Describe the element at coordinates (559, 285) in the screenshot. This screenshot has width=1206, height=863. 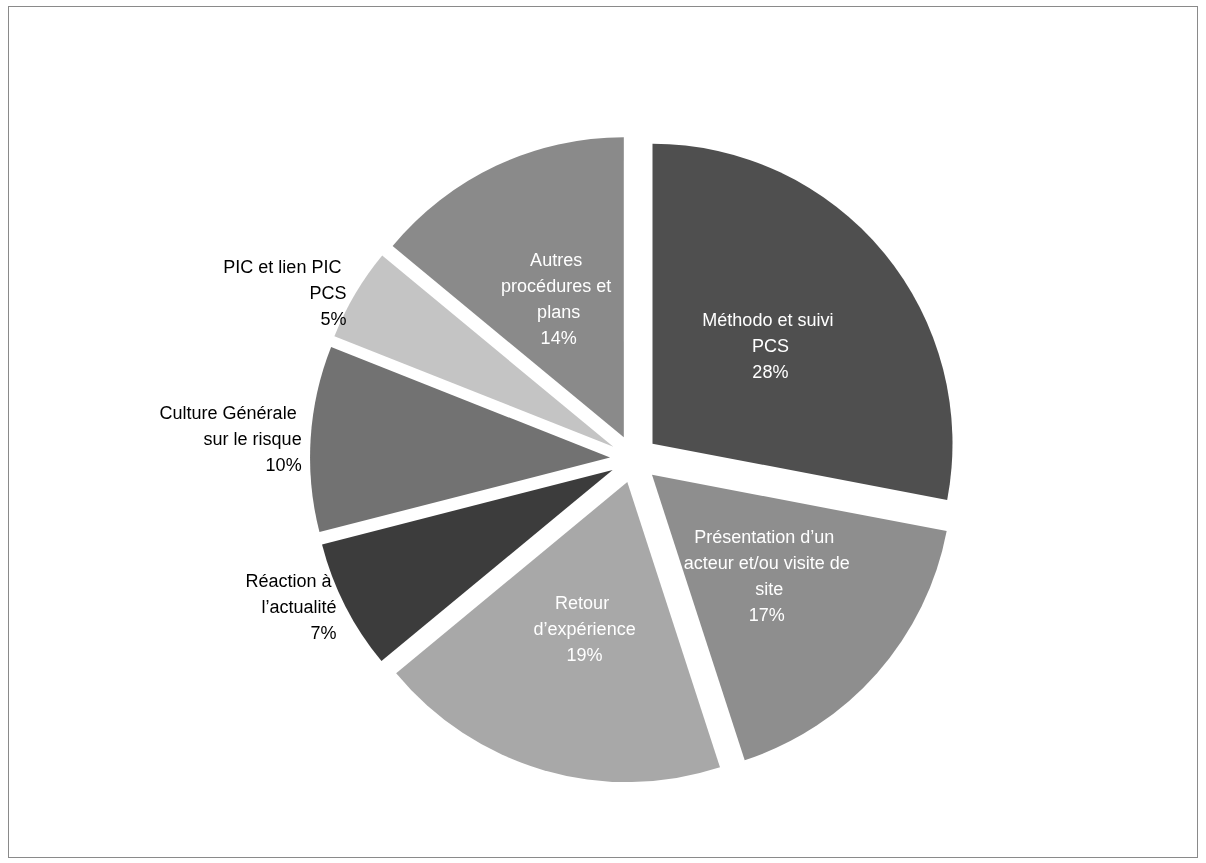
I see `slice-label: Autres procédures et plans` at that location.